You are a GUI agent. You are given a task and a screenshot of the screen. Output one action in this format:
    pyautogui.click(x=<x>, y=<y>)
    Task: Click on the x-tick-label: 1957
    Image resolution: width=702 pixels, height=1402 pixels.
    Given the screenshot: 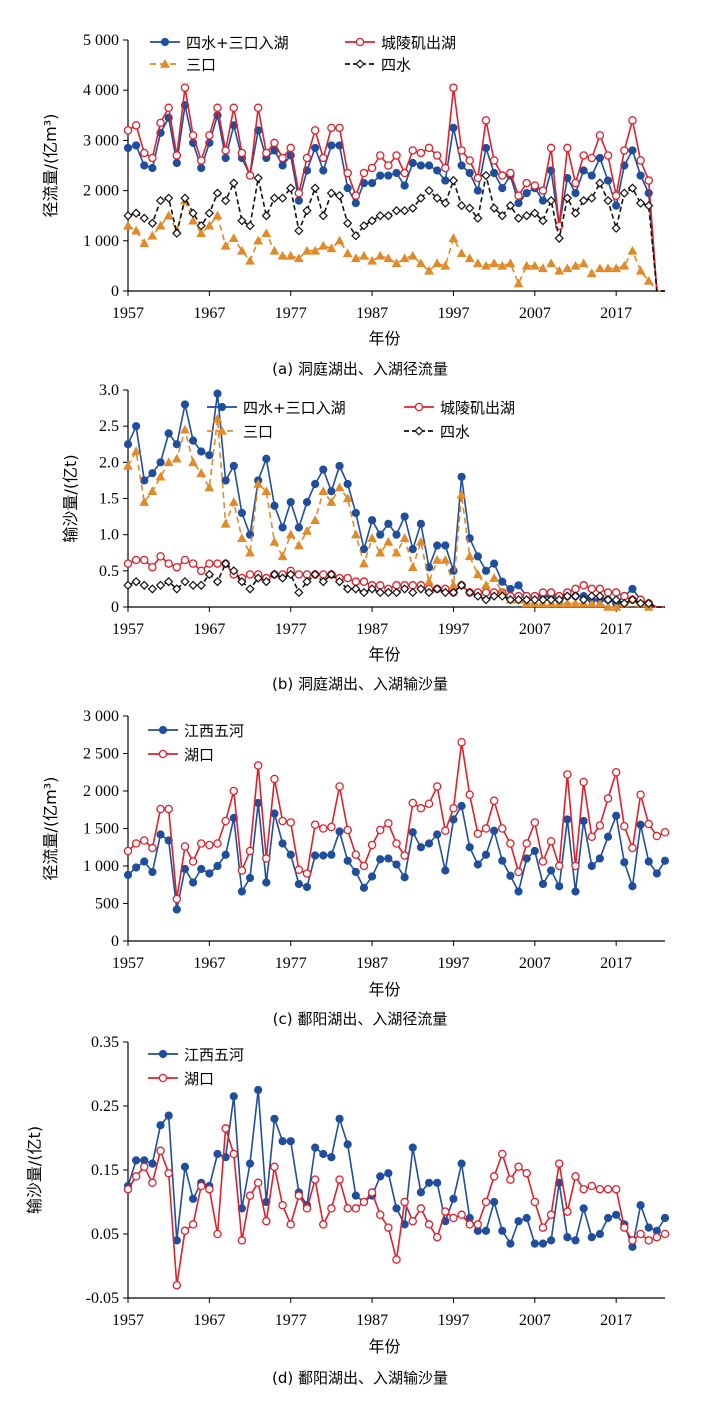 What is the action you would take?
    pyautogui.click(x=128, y=629)
    